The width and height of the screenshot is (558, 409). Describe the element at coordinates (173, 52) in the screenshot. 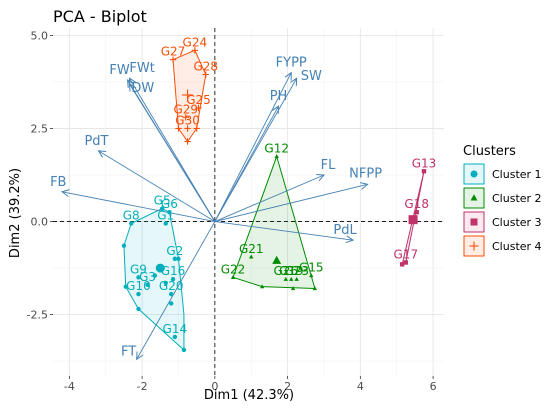

I see `point-label: G27` at that location.